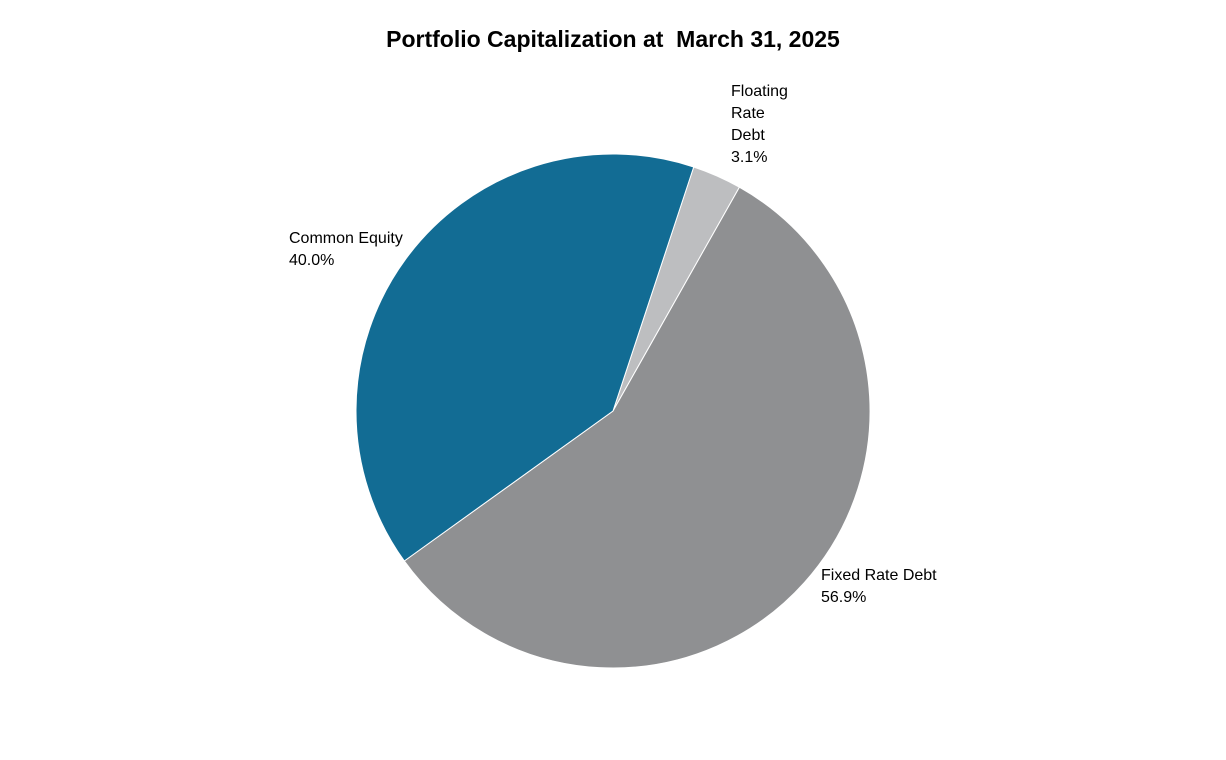 This screenshot has height=760, width=1226. I want to click on pie-slice-common-equity, so click(525, 357).